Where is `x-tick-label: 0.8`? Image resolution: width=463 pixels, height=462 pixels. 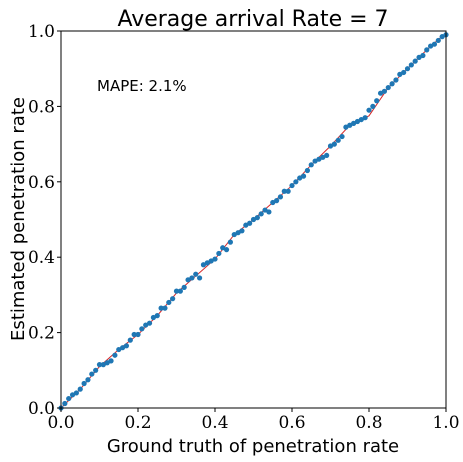
x-tick-label: 0.8 is located at coordinates (368, 423).